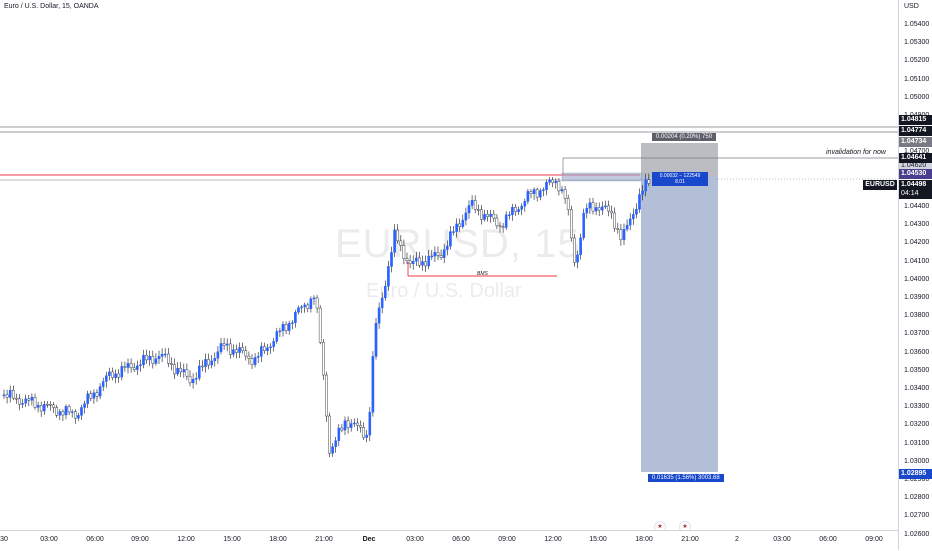 Image resolution: width=932 pixels, height=551 pixels. Describe the element at coordinates (856, 152) in the screenshot. I see `invalidation-label: invalidation for now` at that location.